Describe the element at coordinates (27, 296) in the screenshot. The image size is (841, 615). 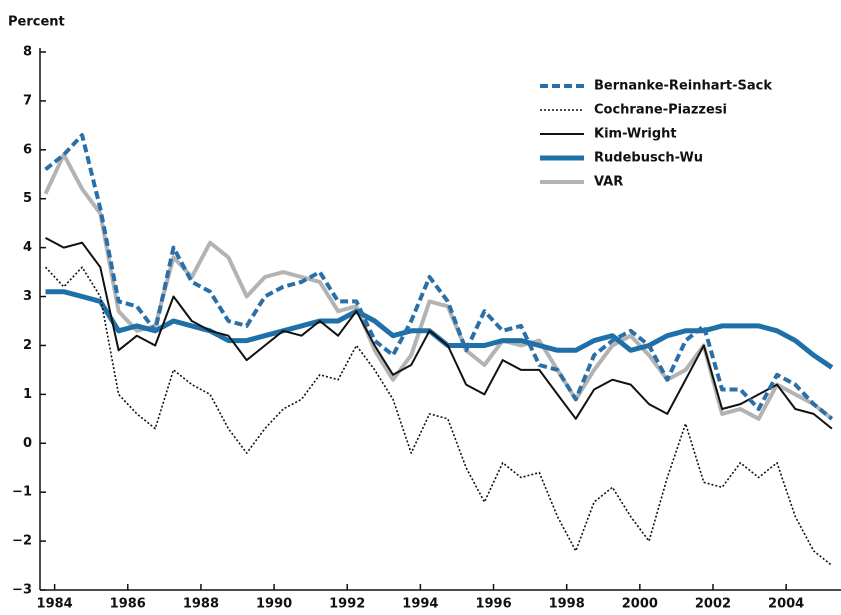
I see `y-tick-label: 3` at that location.